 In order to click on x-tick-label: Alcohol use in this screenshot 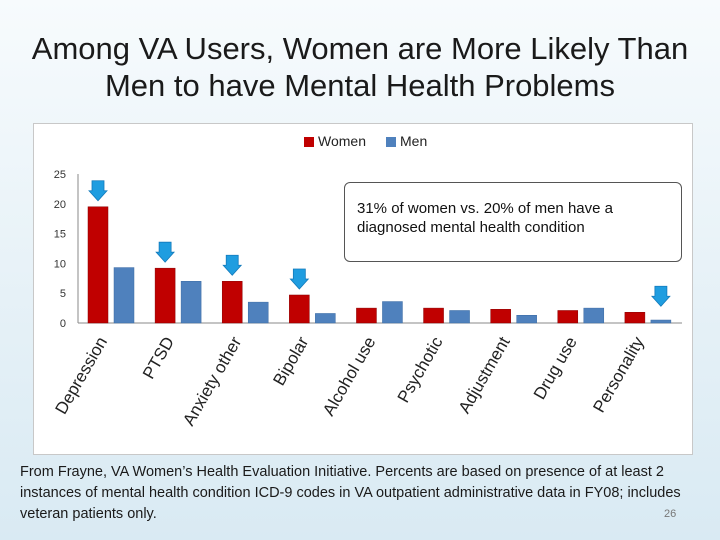, I will do `click(349, 377)`.